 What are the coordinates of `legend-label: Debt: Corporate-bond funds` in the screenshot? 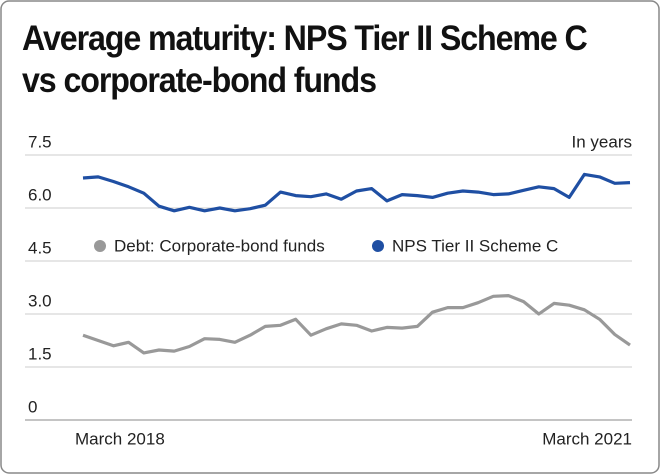 It's located at (219, 245).